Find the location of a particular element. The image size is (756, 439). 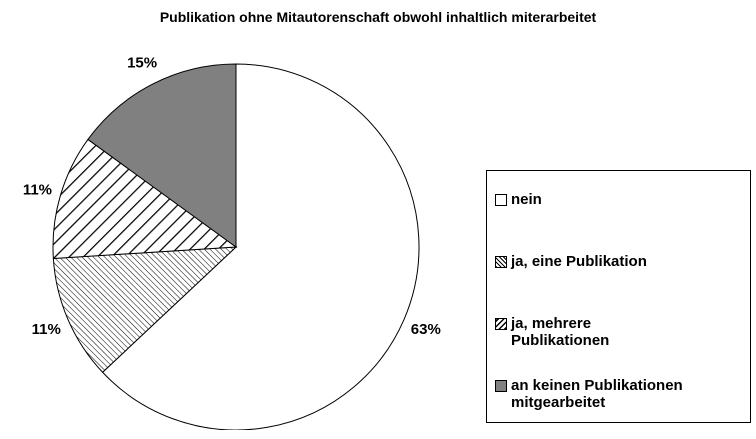

legend-item: ja, mehrere Publikationen is located at coordinates (622, 346).